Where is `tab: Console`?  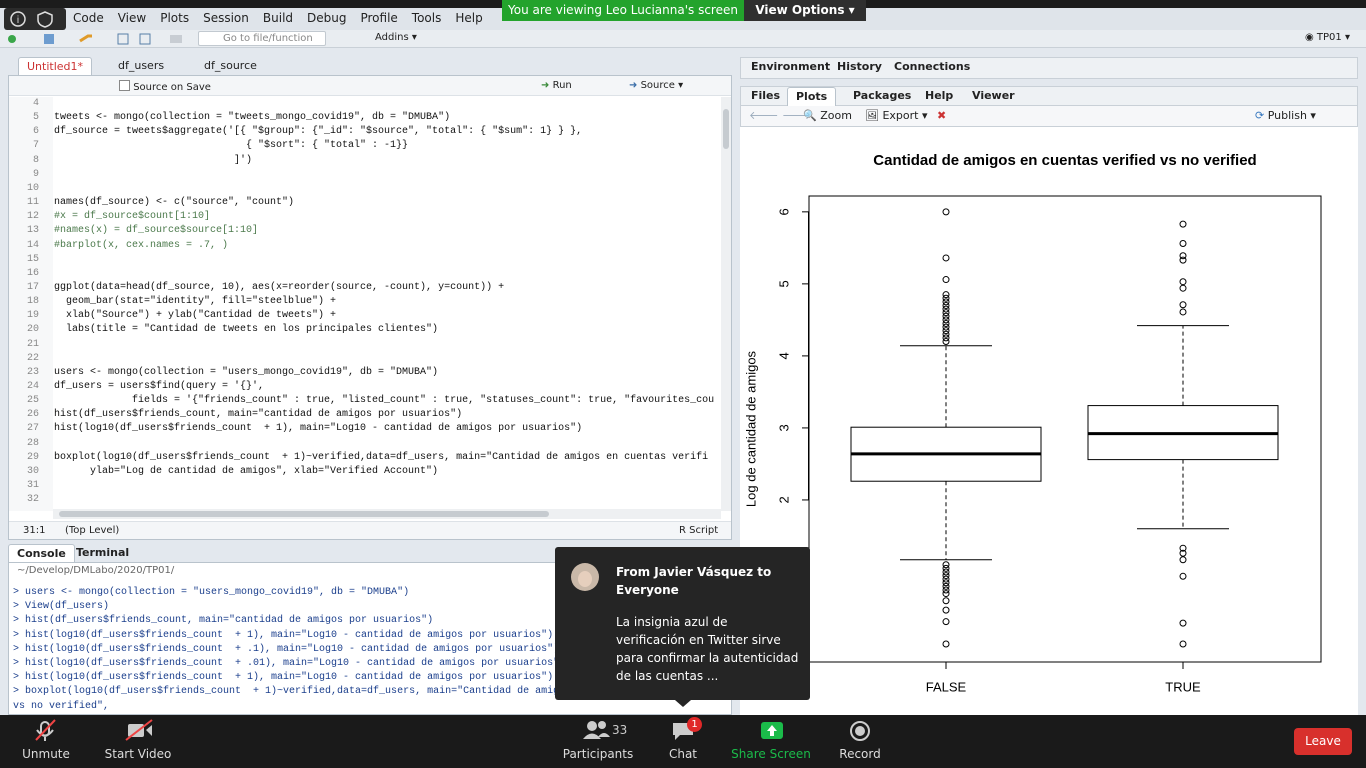 tab: Console is located at coordinates (41, 553).